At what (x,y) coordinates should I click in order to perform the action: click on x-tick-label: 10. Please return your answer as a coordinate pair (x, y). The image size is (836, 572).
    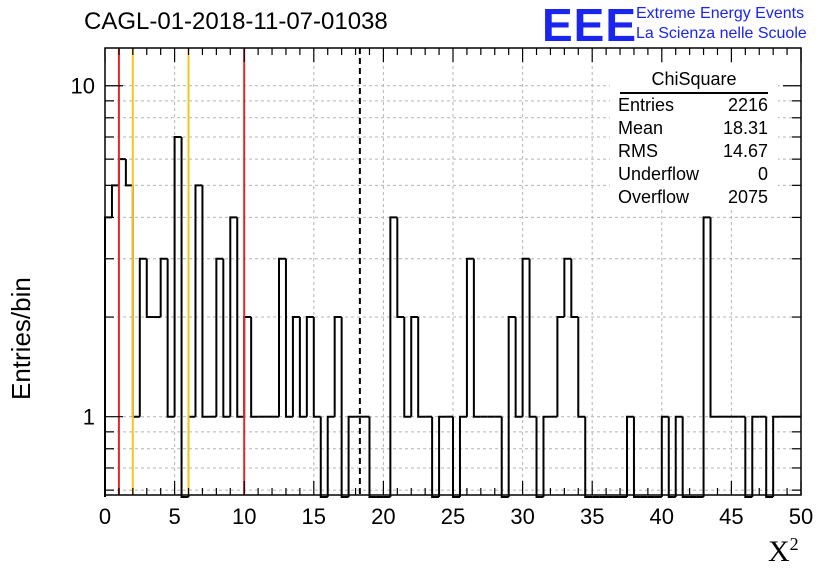
    Looking at the image, I should click on (244, 516).